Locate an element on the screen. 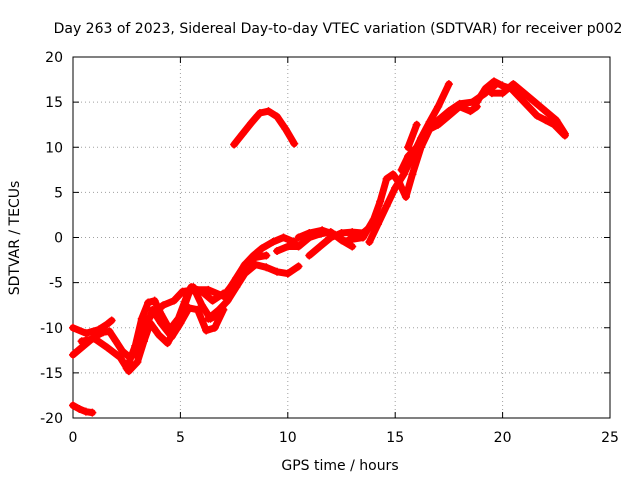 The width and height of the screenshot is (640, 480). series-line-s19 is located at coordinates (528, 109).